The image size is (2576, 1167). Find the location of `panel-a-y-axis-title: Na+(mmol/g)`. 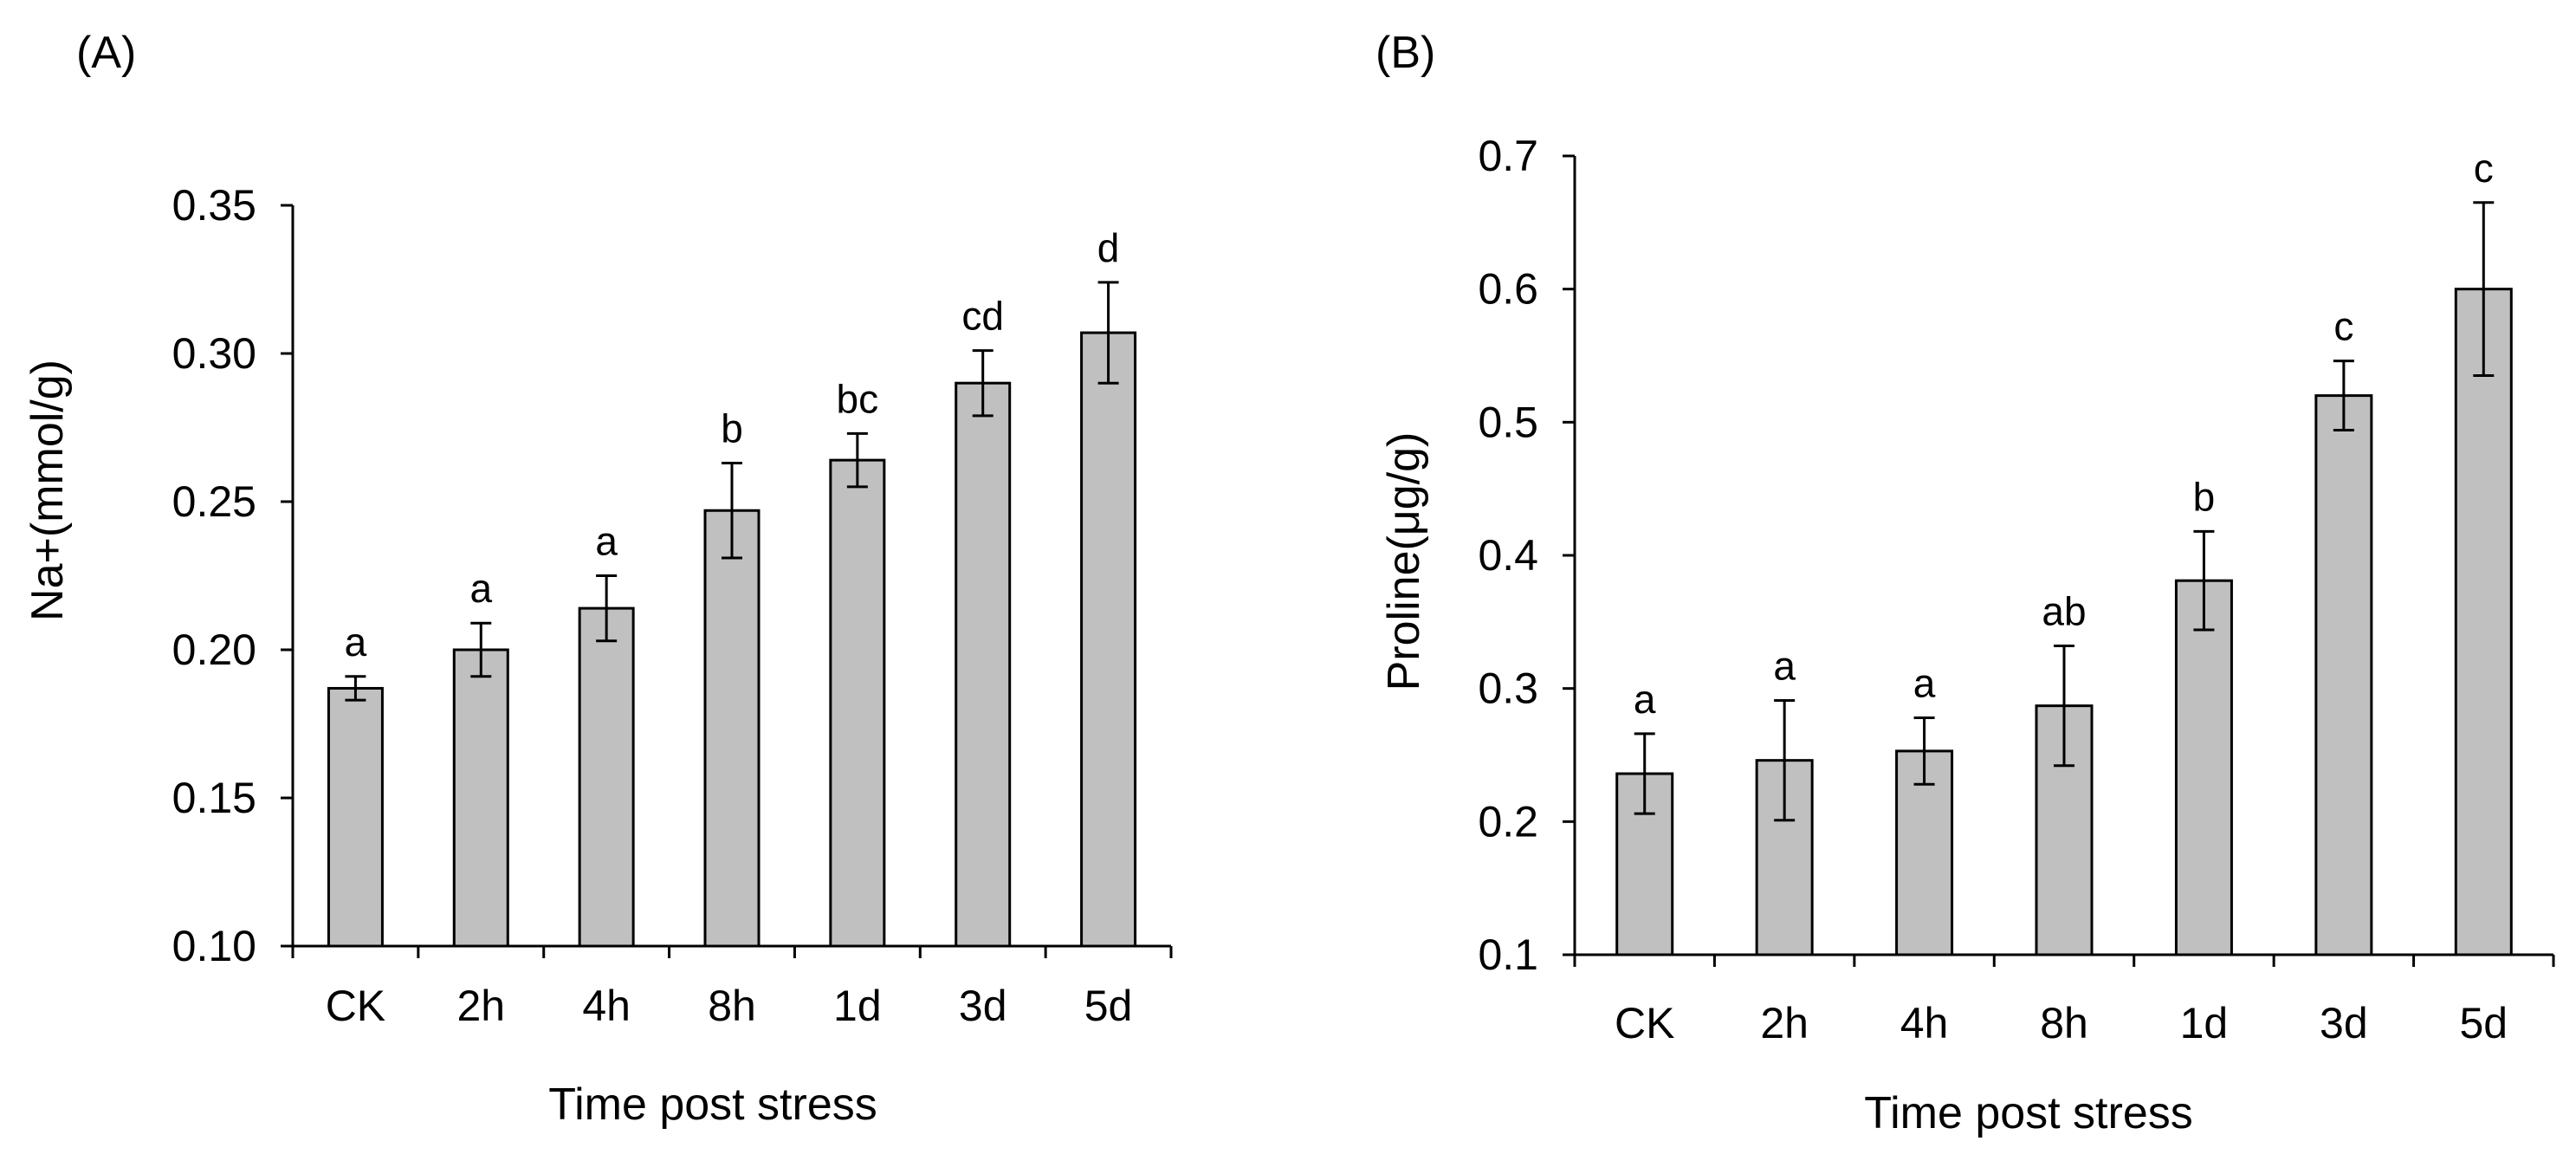

panel-a-y-axis-title: Na+(mmol/g) is located at coordinates (48, 491).